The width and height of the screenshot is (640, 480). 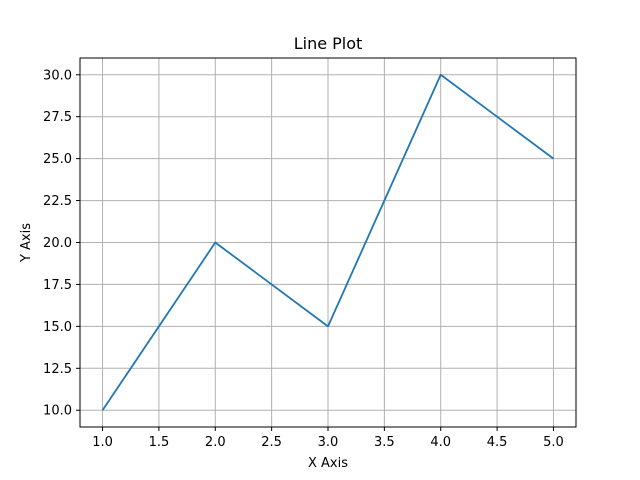 What do you see at coordinates (57, 117) in the screenshot?
I see `y-tick-label: 27.5` at bounding box center [57, 117].